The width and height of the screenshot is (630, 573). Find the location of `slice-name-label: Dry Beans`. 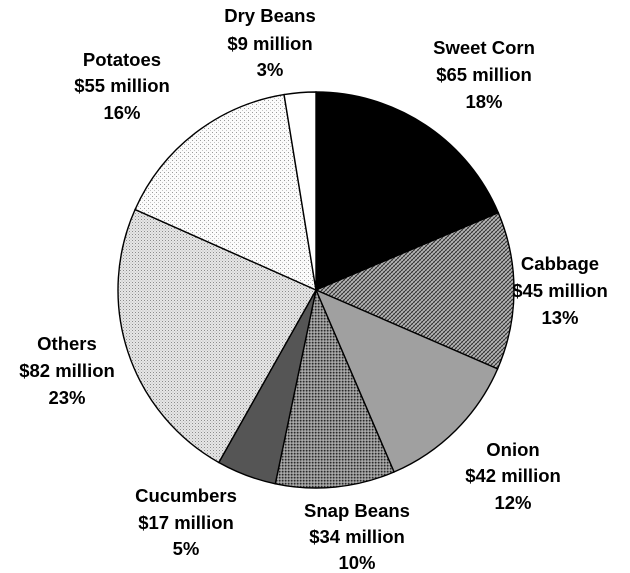

slice-name-label: Dry Beans is located at coordinates (270, 15).